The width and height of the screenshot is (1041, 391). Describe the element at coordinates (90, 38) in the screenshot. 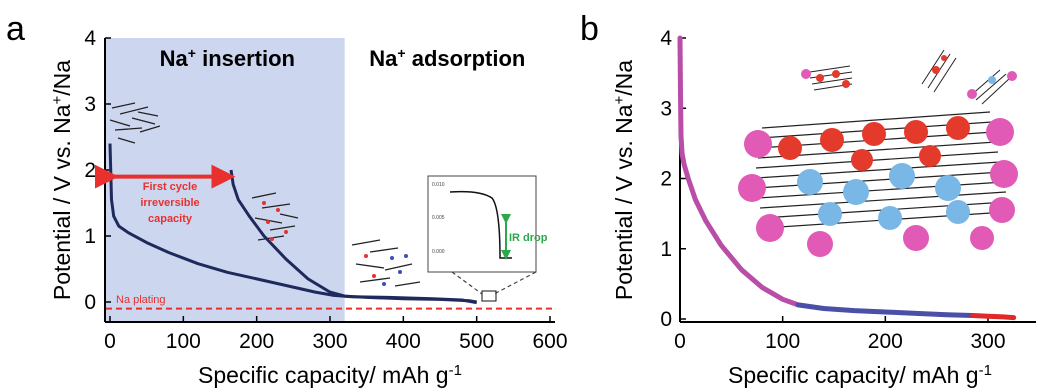

I see `a-y-tick-label: 4` at that location.